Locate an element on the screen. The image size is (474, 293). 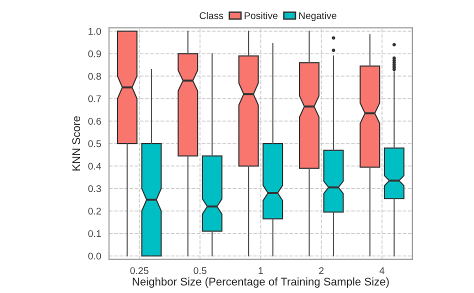
x-tick-label: 0.5 is located at coordinates (200, 270).